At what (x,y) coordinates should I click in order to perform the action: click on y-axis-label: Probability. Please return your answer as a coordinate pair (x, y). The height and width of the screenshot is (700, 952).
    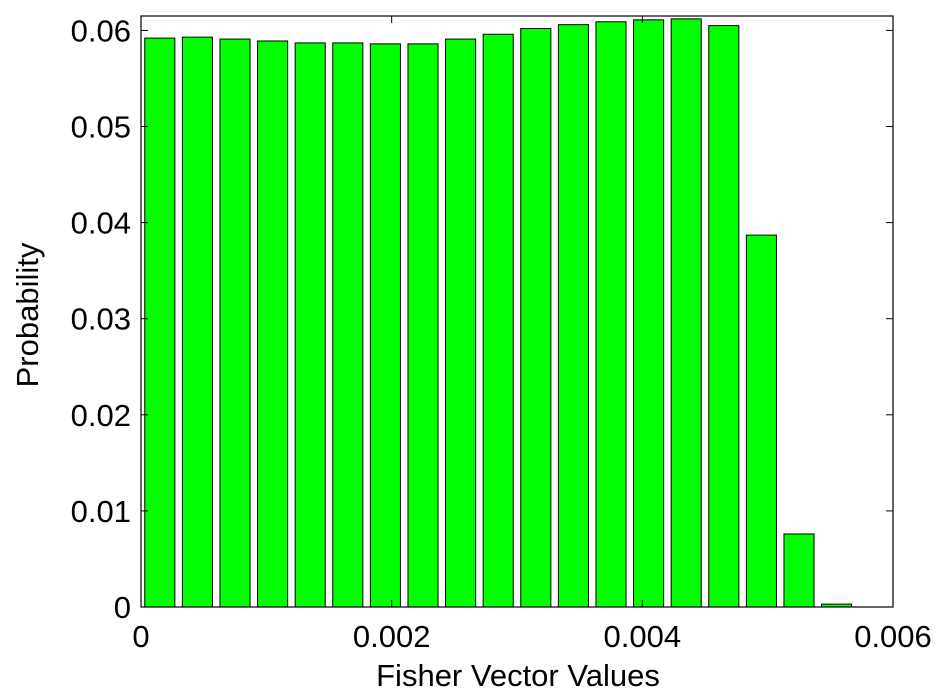
    Looking at the image, I should click on (27, 314).